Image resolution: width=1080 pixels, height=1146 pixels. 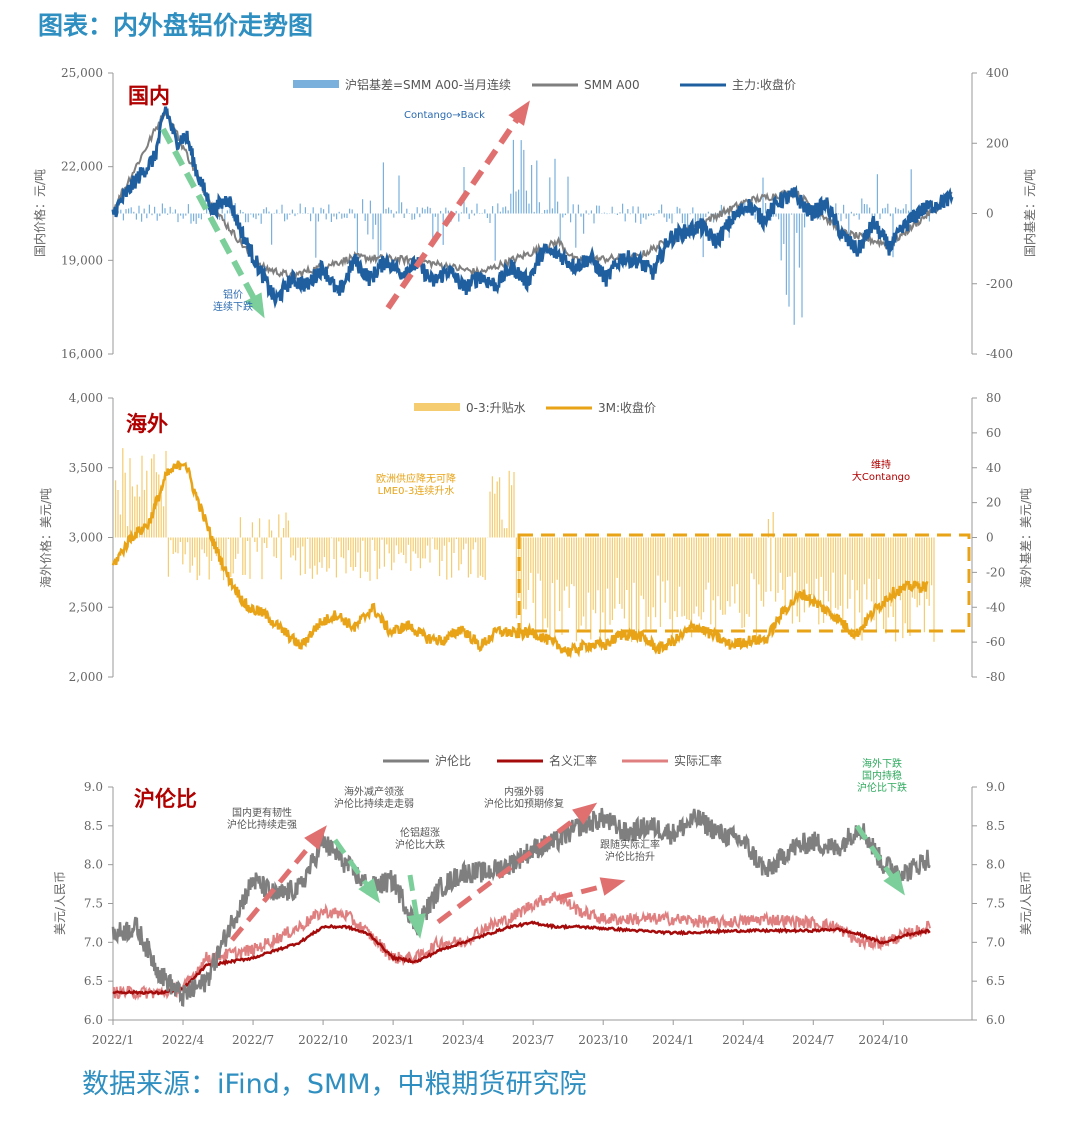 I want to click on overseas-y-left-label: 海外价格：美元/吨, so click(x=45, y=538).